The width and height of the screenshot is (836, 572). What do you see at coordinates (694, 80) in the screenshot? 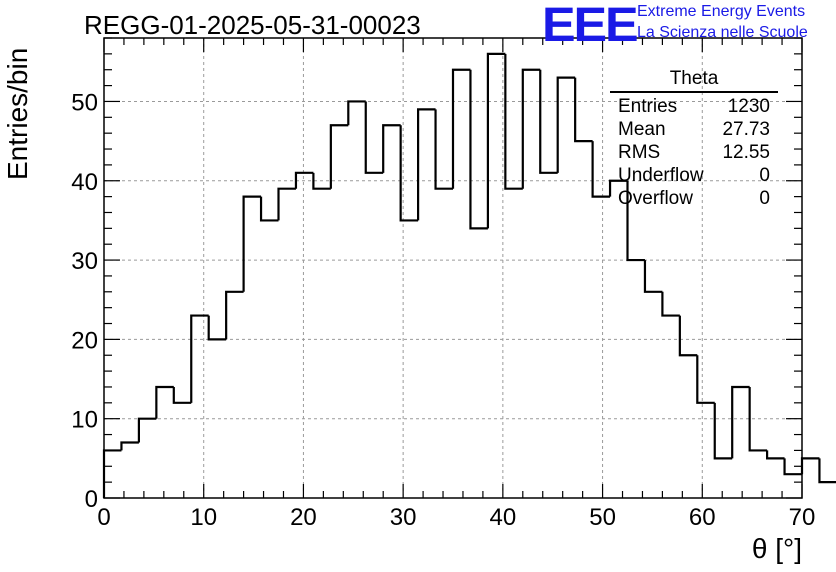
I see `stats-title: Theta` at bounding box center [694, 80].